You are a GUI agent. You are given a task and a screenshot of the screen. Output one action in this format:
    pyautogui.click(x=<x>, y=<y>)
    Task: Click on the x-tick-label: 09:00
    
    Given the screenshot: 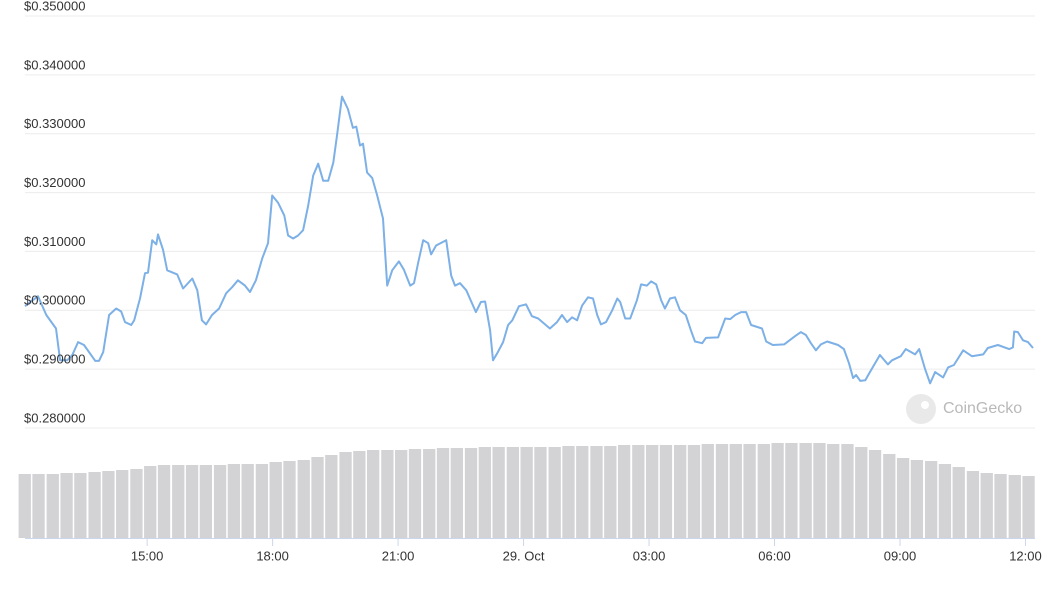 What is the action you would take?
    pyautogui.click(x=900, y=555)
    